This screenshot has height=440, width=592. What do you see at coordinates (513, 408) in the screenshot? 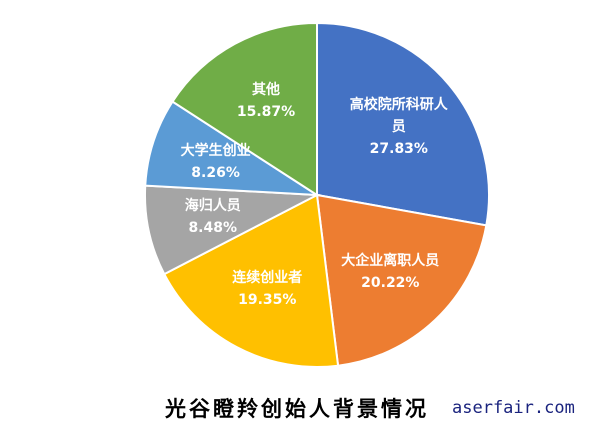
I see `watermark: aserfair.com` at bounding box center [513, 408].